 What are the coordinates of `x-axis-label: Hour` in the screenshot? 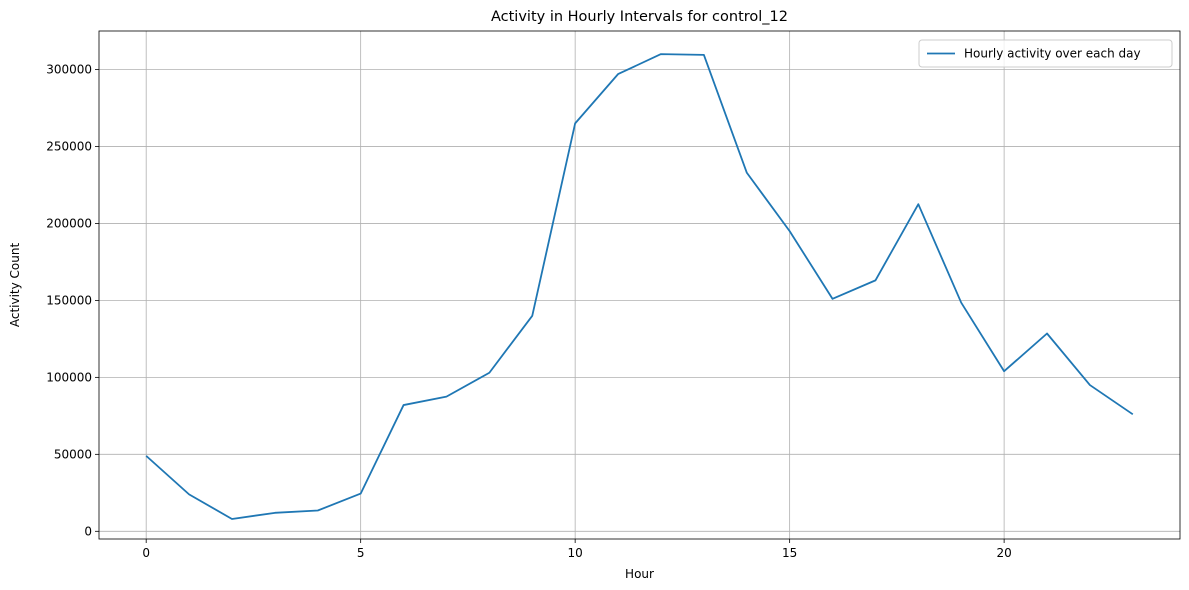 It's located at (639, 574).